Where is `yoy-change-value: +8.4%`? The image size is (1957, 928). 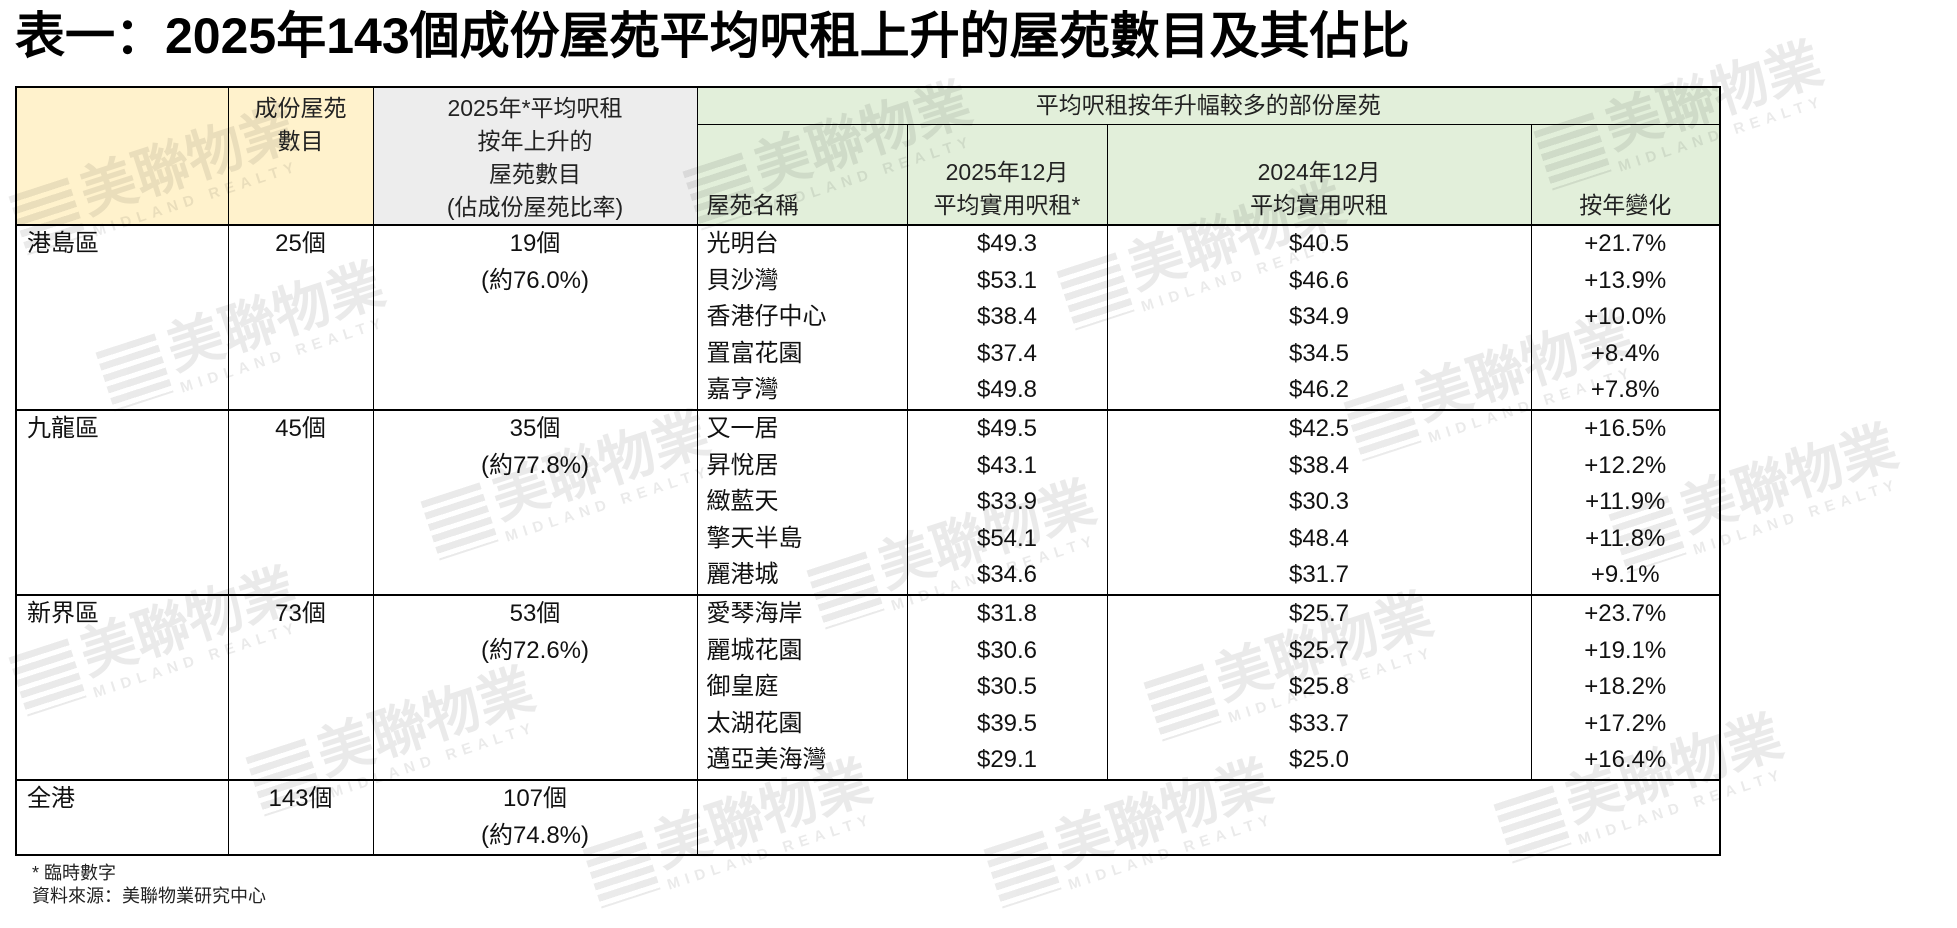
yoy-change-value: +8.4% is located at coordinates (1625, 354).